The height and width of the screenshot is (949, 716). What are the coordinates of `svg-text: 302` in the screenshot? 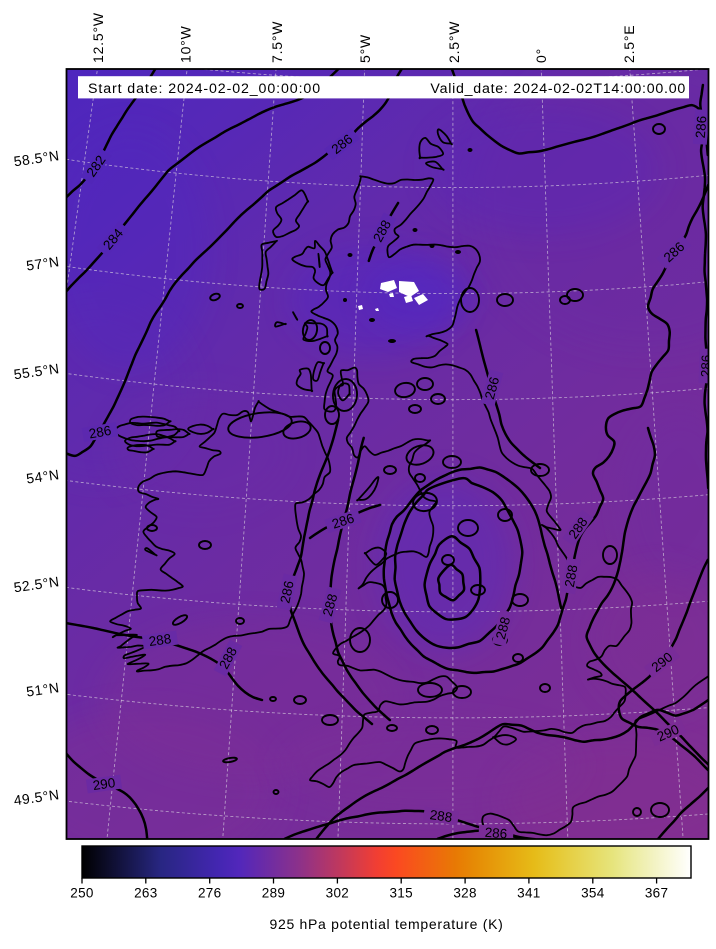 It's located at (337, 893).